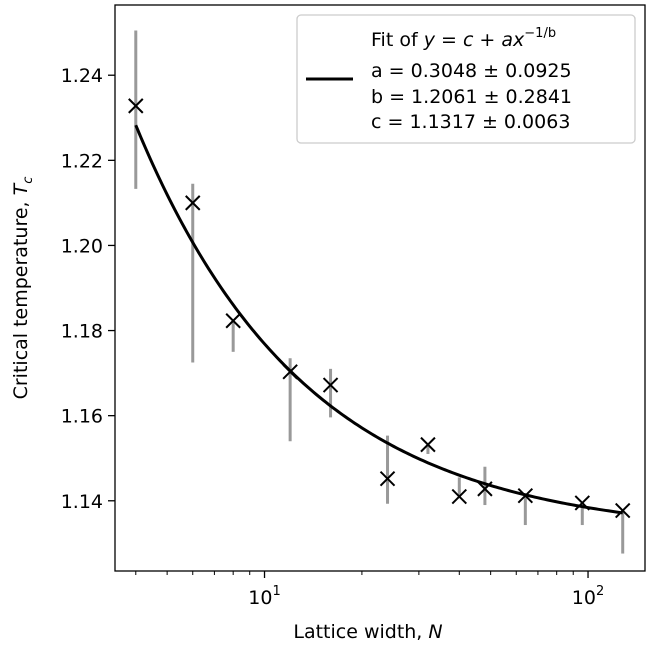  What do you see at coordinates (471, 97) in the screenshot?
I see `legend-entry-b: b = 1.2061 ± 0.2841` at bounding box center [471, 97].